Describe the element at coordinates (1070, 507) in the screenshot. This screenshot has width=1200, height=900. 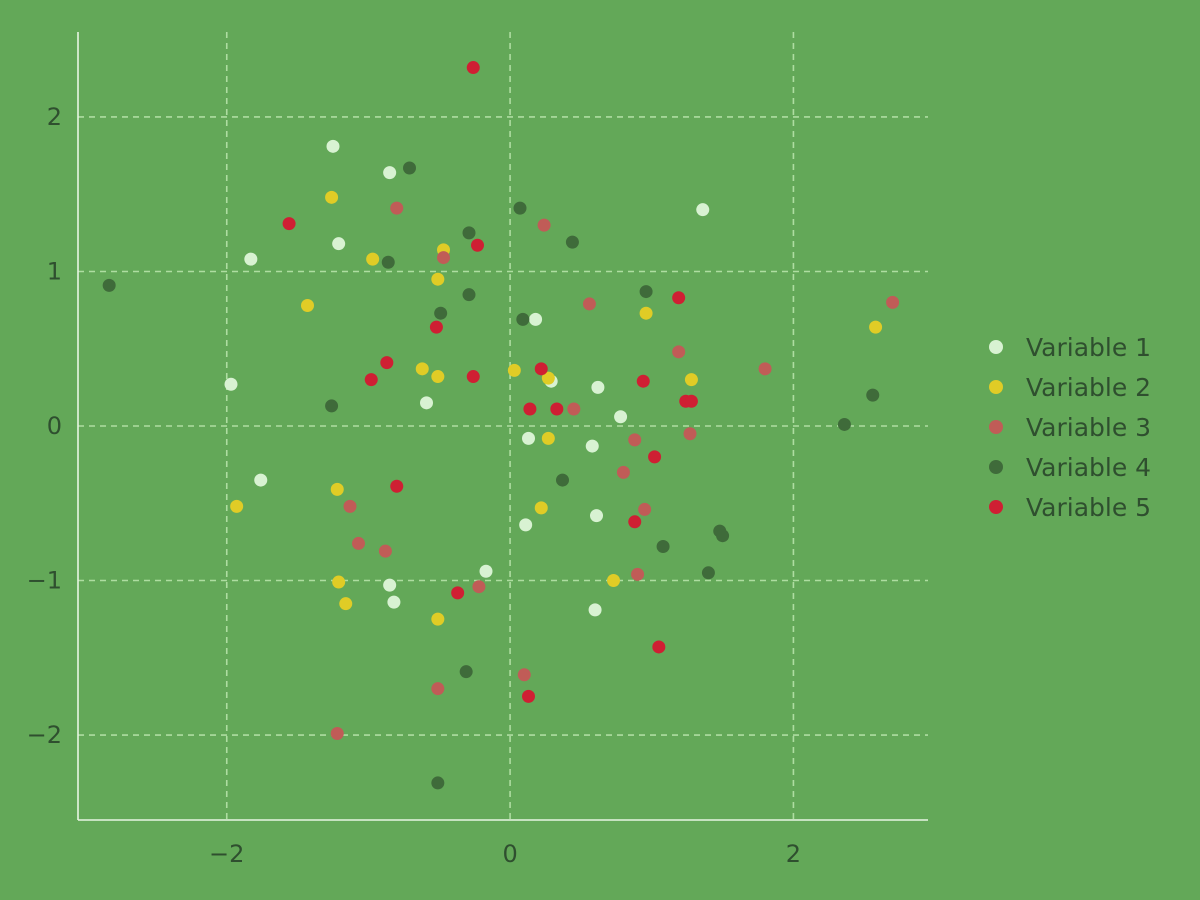
I see `legend-item: Variable 5` at that location.